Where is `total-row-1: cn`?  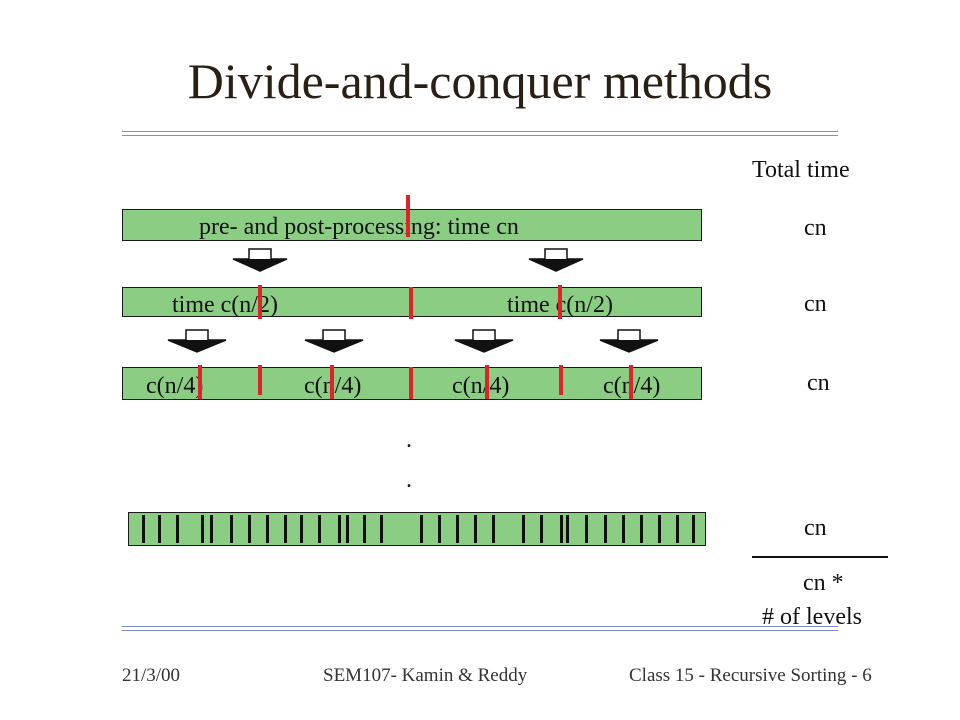
total-row-1: cn is located at coordinates (815, 228).